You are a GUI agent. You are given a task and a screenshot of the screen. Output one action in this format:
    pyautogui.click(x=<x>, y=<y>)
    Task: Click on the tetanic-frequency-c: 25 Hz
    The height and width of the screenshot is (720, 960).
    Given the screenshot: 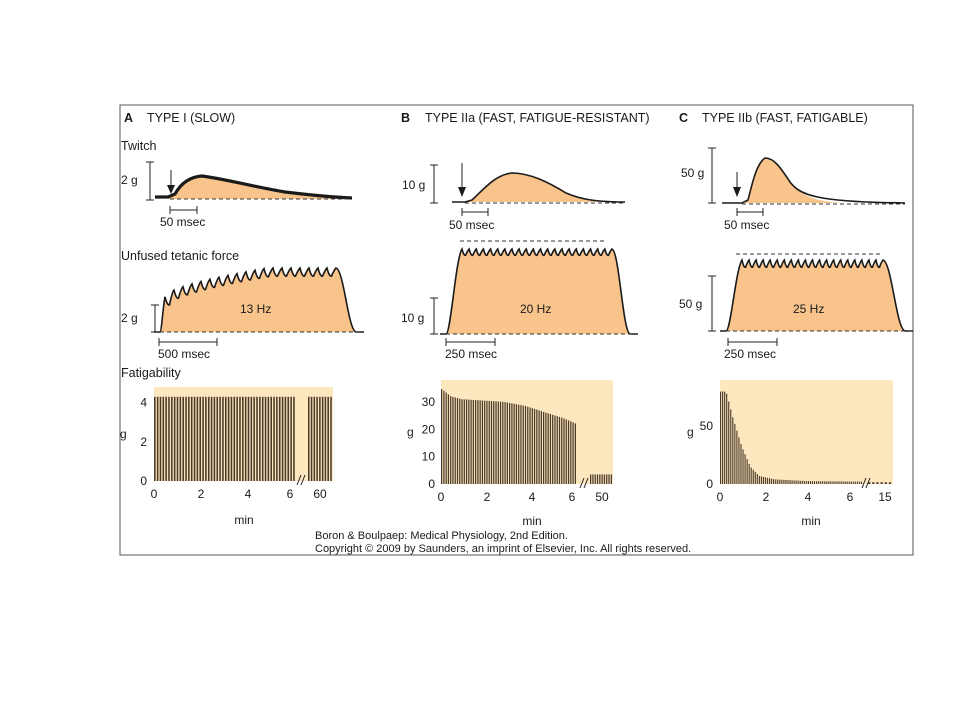 What is the action you would take?
    pyautogui.click(x=808, y=309)
    